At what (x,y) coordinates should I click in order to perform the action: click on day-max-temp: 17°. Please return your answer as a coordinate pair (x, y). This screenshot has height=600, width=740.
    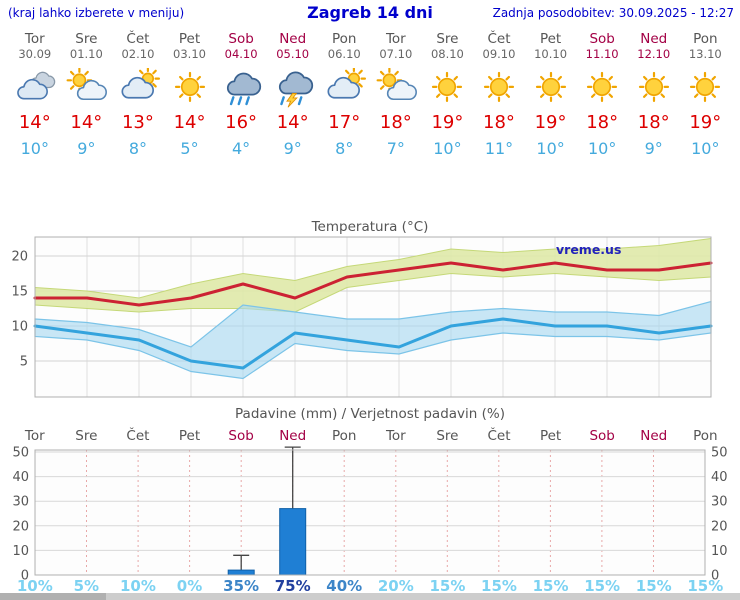
    Looking at the image, I should click on (344, 122).